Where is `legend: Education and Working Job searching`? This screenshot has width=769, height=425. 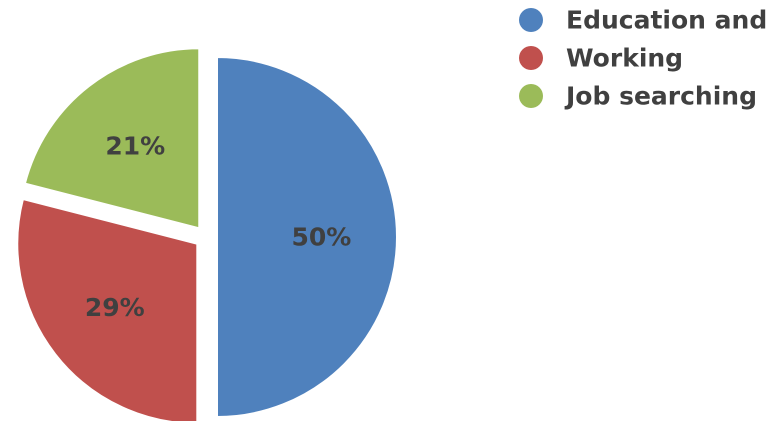
legend: Education and Working Job searching is located at coordinates (643, 58).